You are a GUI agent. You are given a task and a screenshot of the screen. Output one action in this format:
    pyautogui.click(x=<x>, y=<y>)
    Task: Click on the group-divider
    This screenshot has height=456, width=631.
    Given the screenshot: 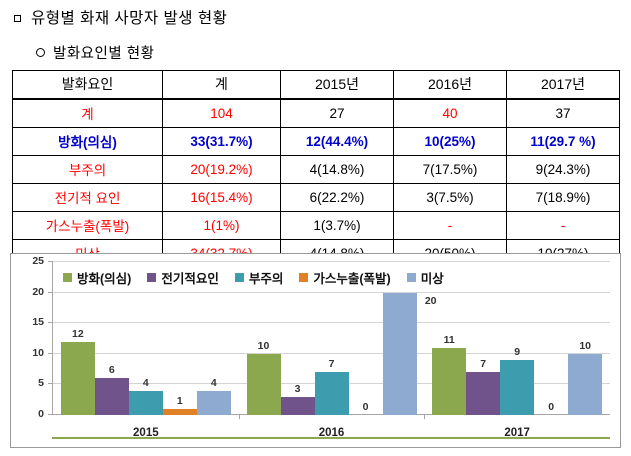 What is the action you would take?
    pyautogui.click(x=425, y=417)
    